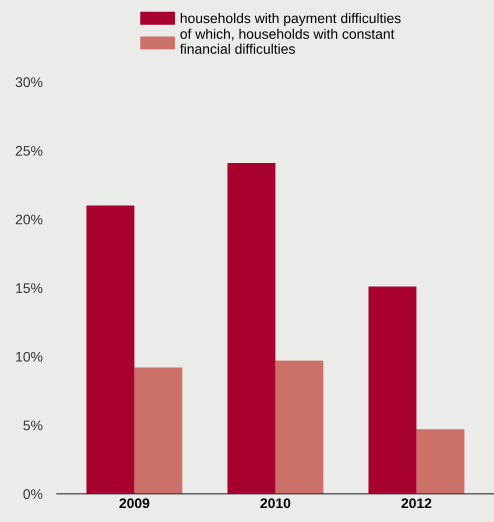  I want to click on y-tick-label: 0%, so click(32, 494).